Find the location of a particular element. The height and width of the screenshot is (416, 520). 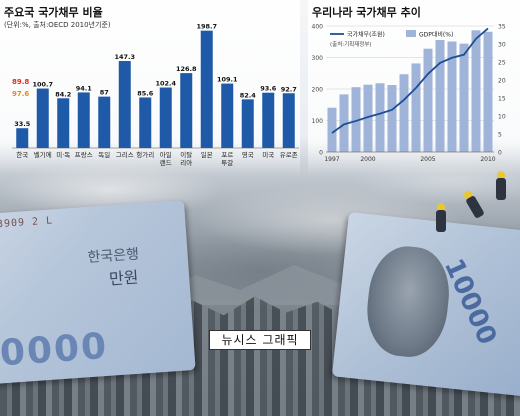

category-tick-label: 헝가리 is located at coordinates (145, 154).